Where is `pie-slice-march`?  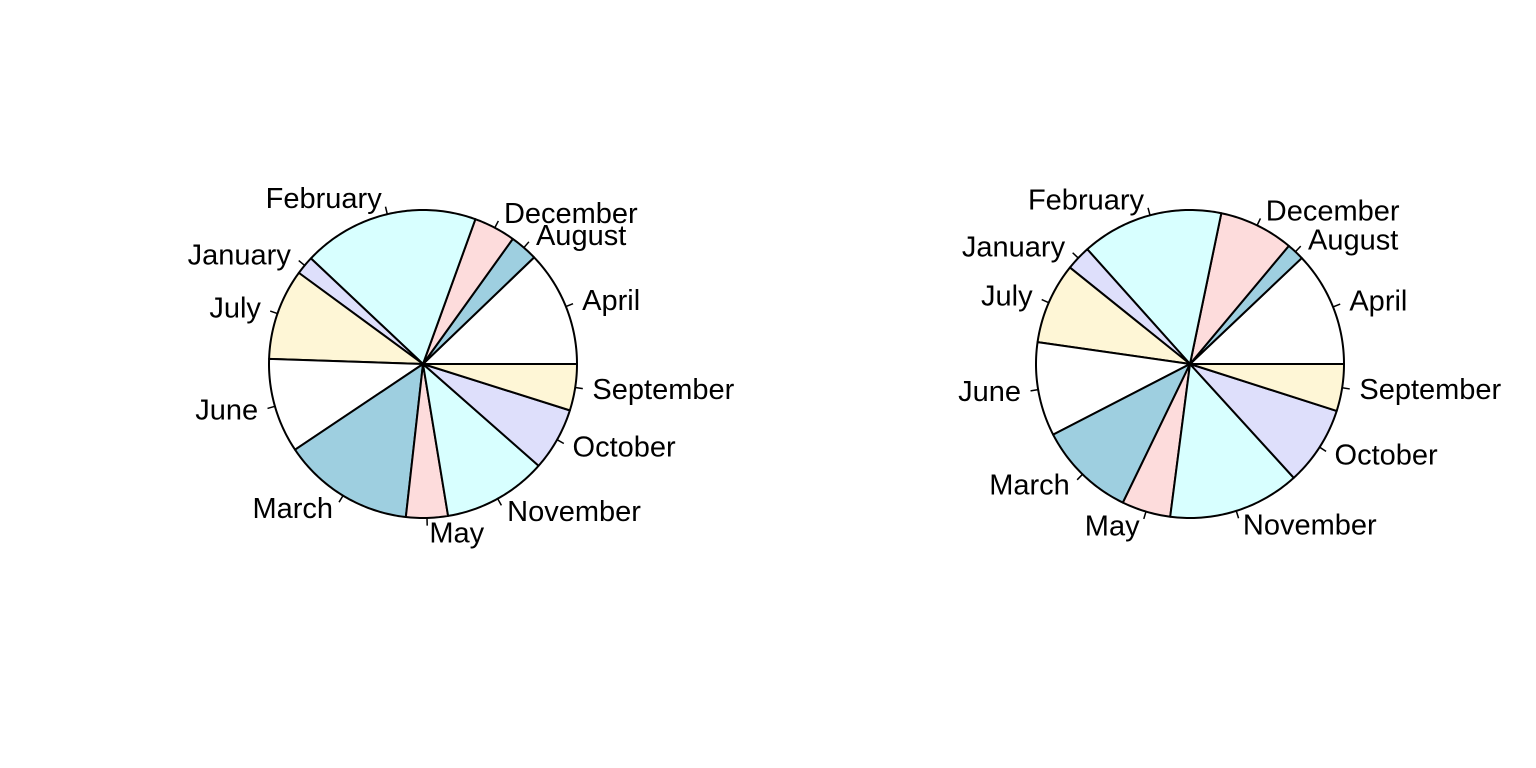
pie-slice-march is located at coordinates (1121, 433).